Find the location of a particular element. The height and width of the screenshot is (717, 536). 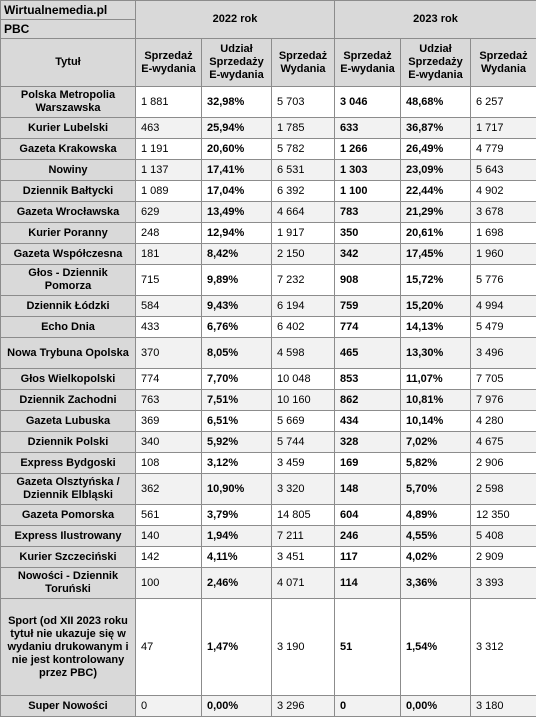

cell-print-sales-2022: 4 071 is located at coordinates (303, 583).